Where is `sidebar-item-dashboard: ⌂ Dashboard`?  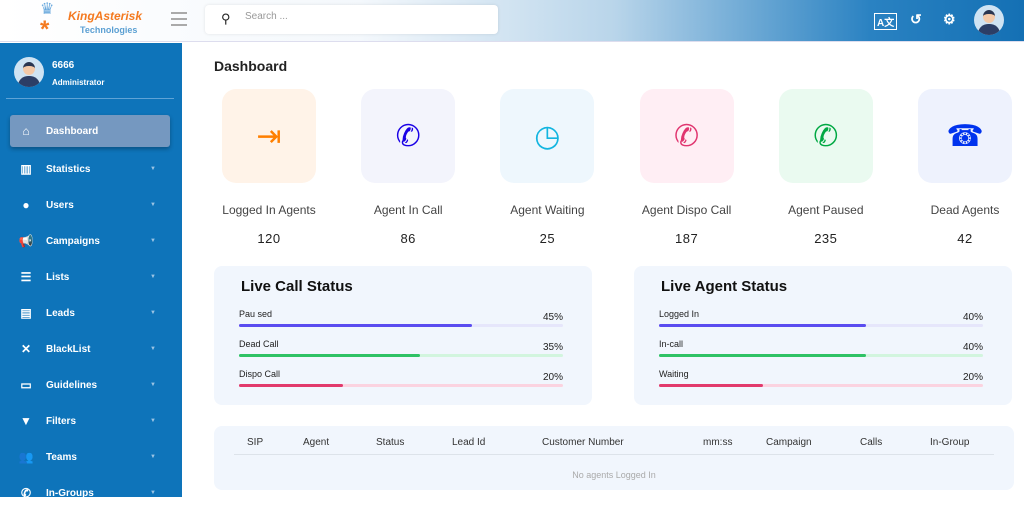 sidebar-item-dashboard: ⌂ Dashboard is located at coordinates (90, 131).